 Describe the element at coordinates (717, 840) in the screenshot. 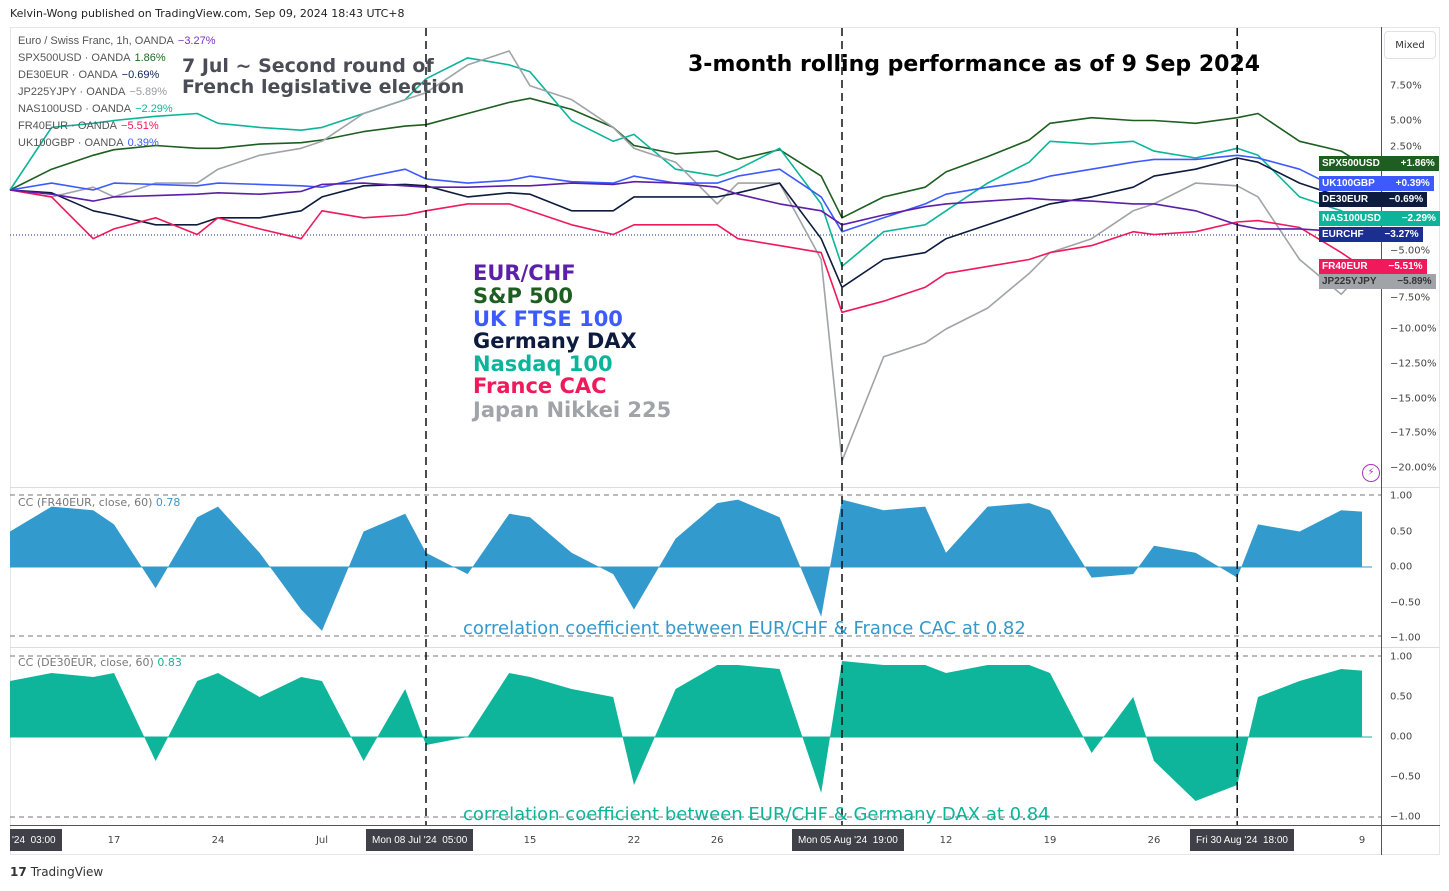

I see `time-axis-tick: 26` at that location.